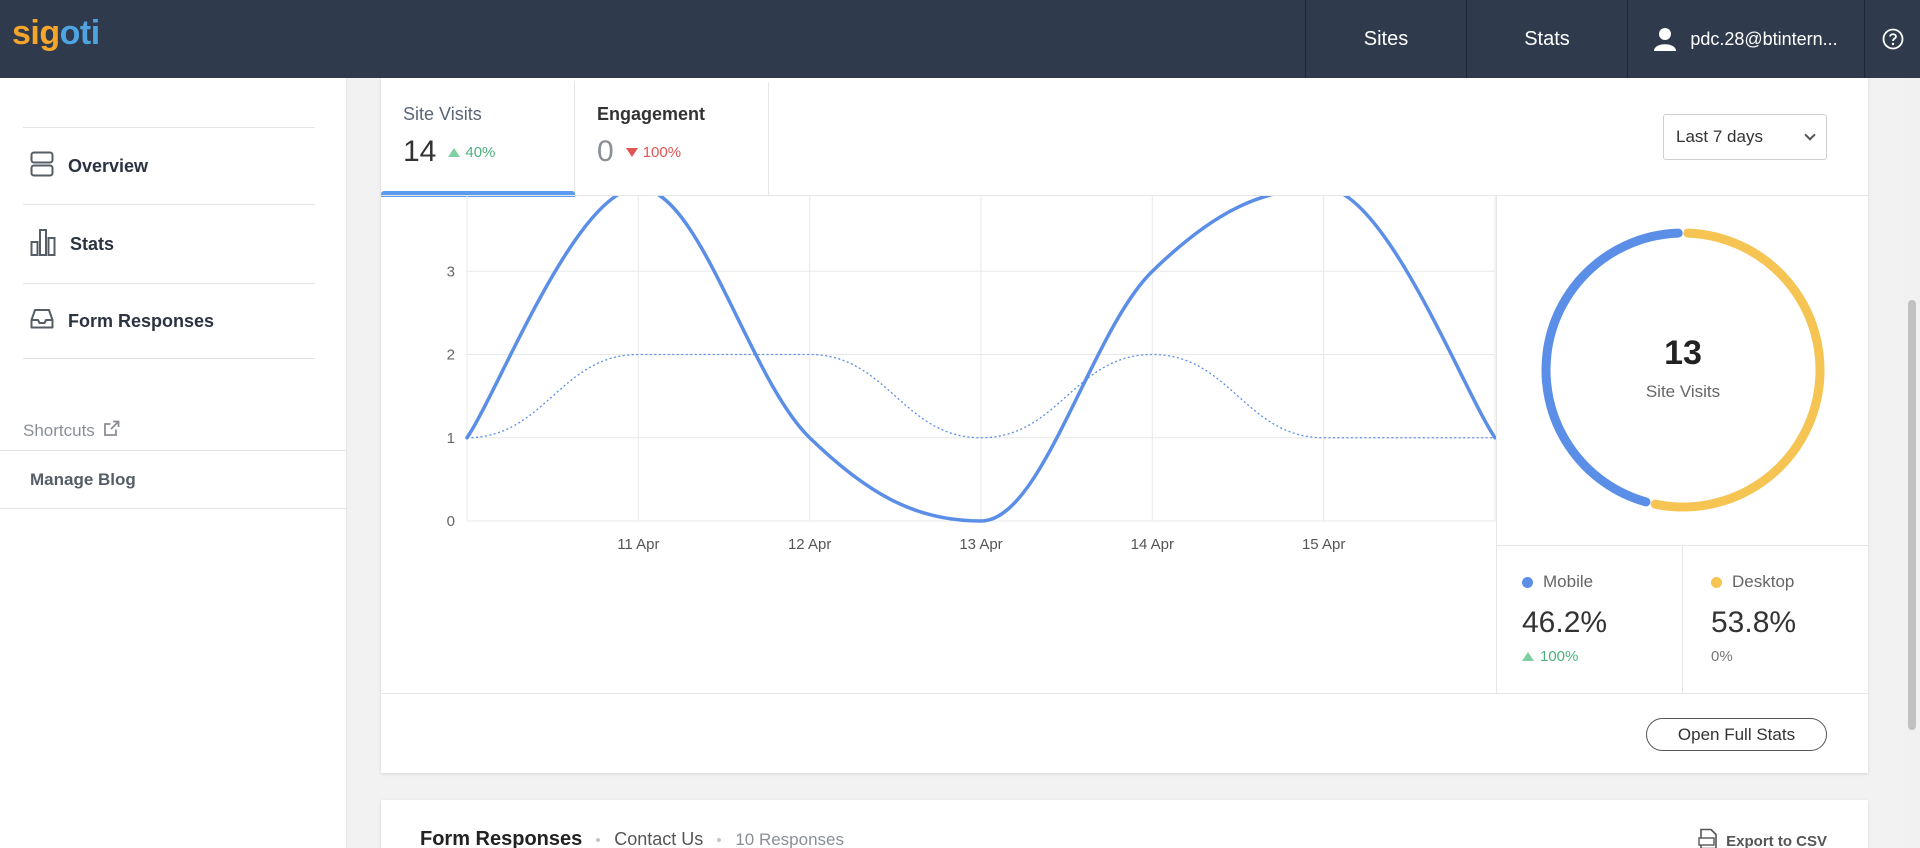 The height and width of the screenshot is (848, 1920). What do you see at coordinates (43, 244) in the screenshot?
I see `bar-chart-icon` at bounding box center [43, 244].